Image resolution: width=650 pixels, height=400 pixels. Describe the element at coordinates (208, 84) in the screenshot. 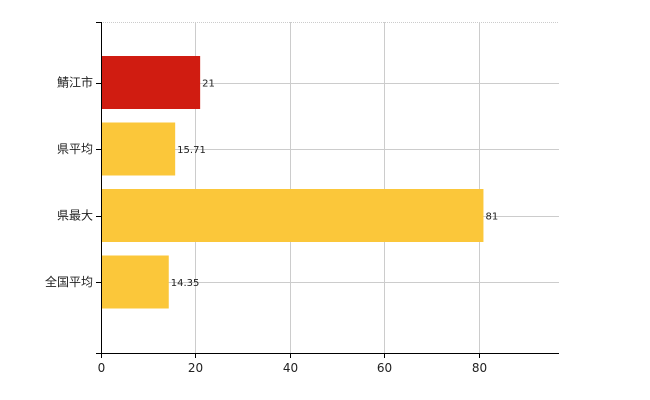

I see `bar-value-label: 21` at that location.